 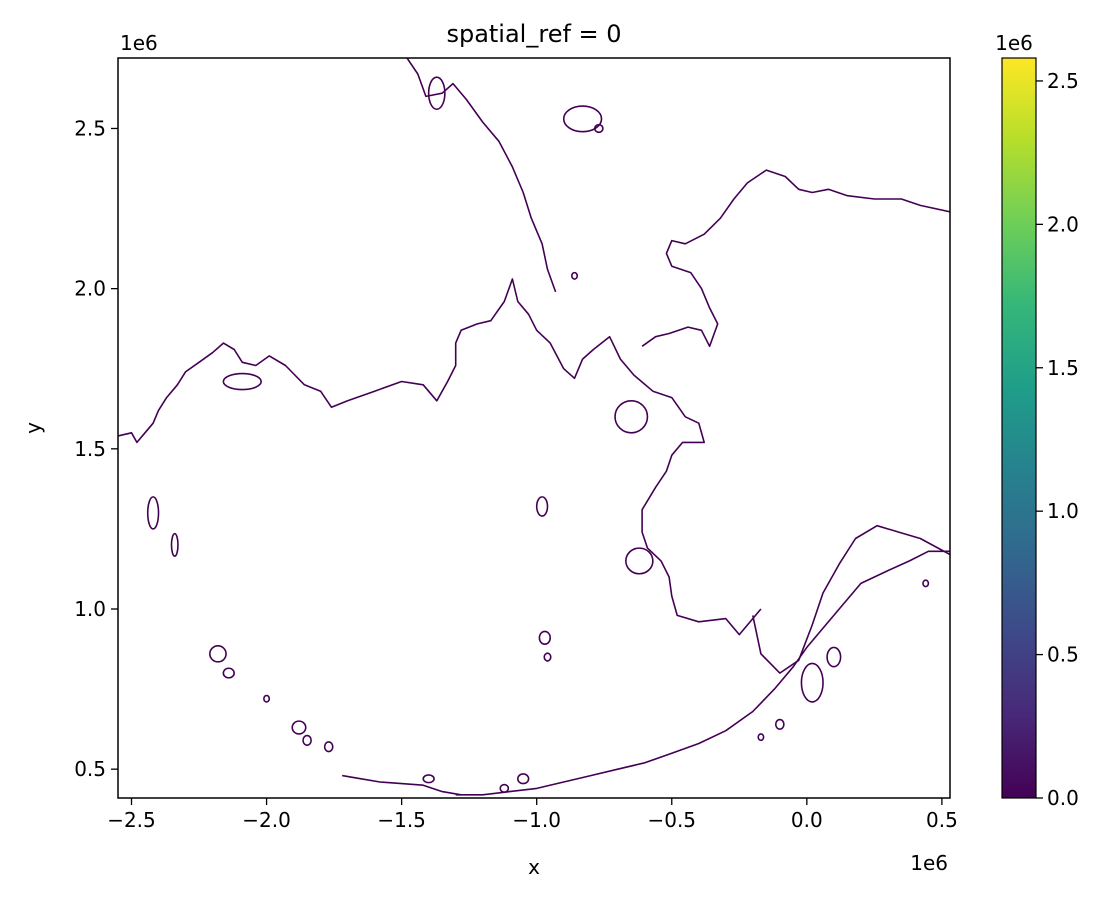 I want to click on island-strait, so click(x=575, y=275).